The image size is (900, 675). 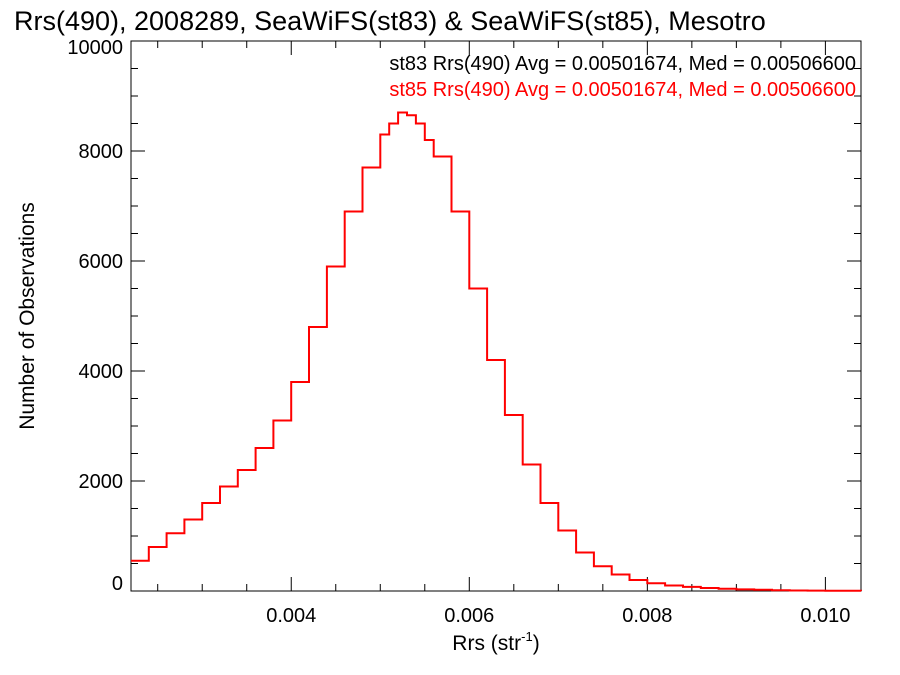 What do you see at coordinates (647, 616) in the screenshot?
I see `x-tick-label: 0.008` at bounding box center [647, 616].